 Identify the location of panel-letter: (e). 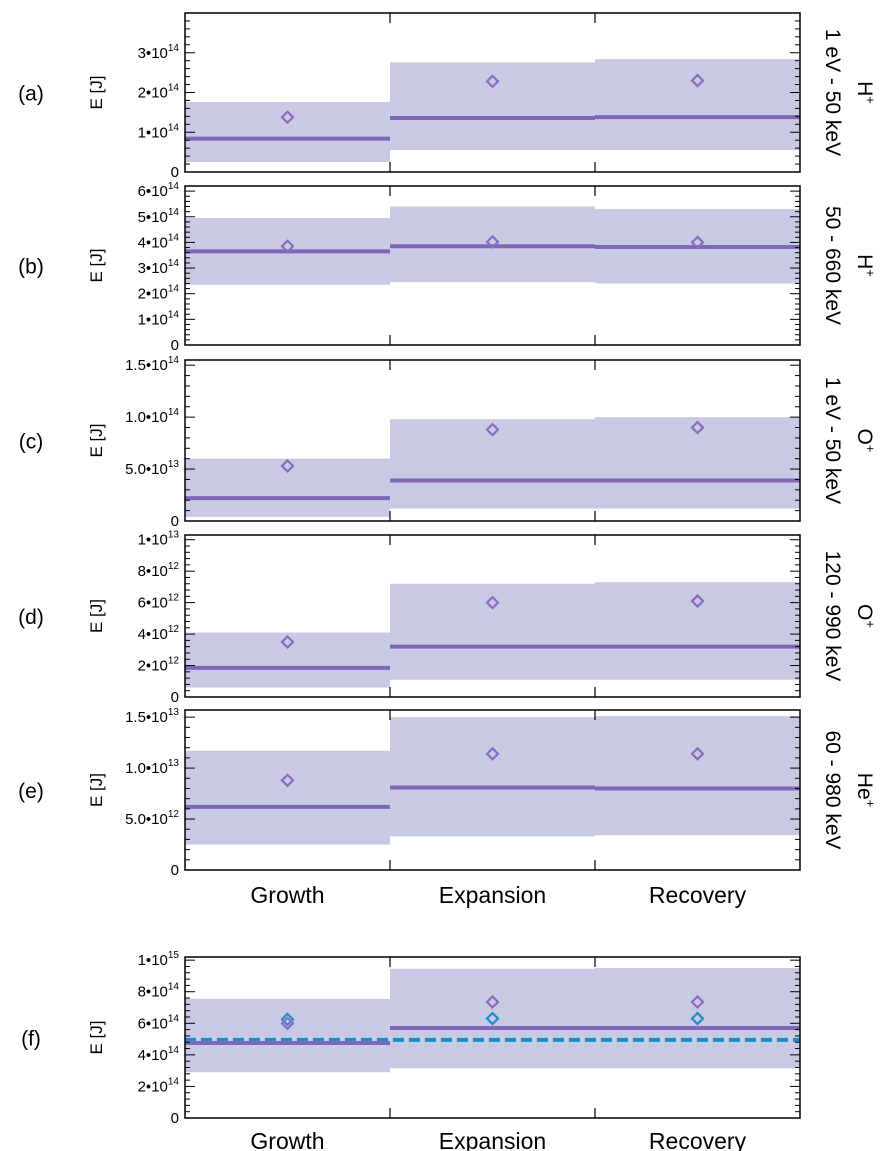
(31, 791).